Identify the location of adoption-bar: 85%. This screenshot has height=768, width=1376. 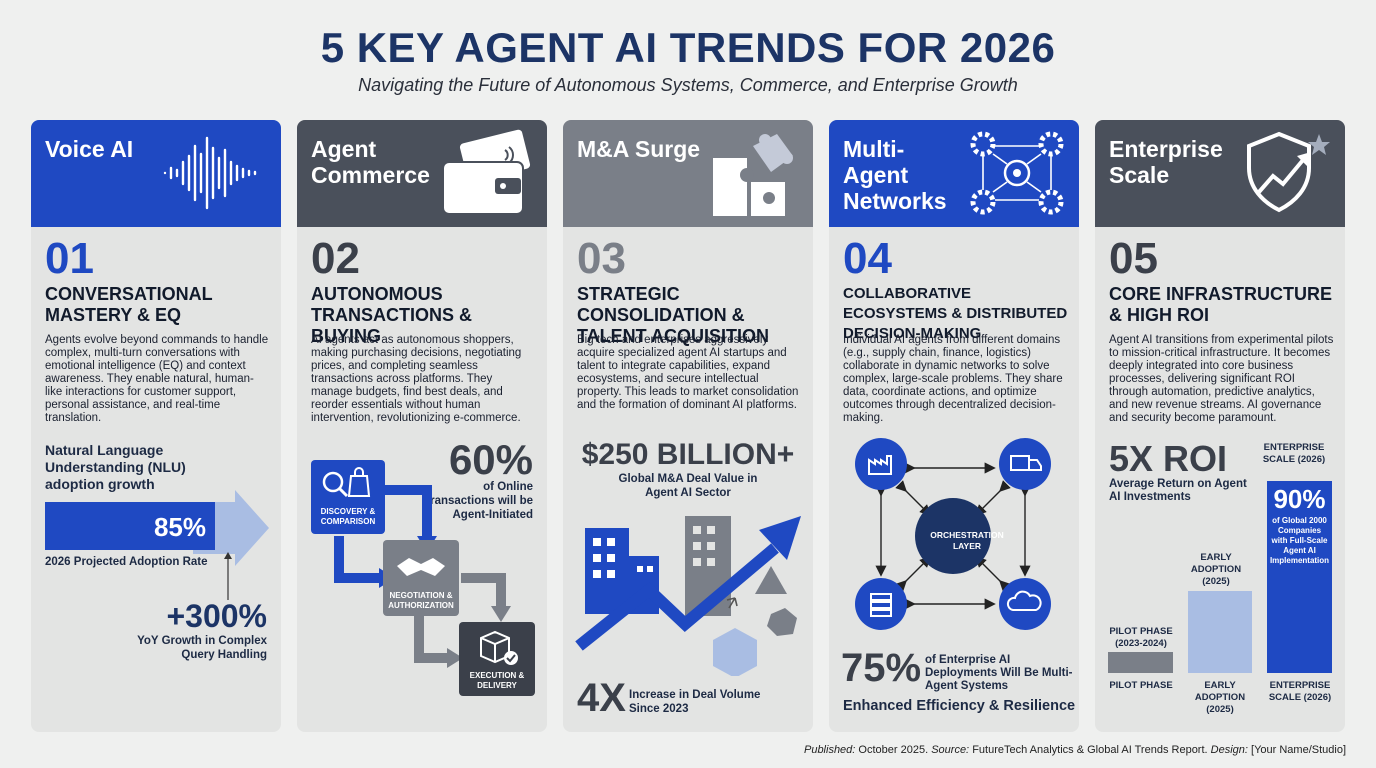
(157, 528).